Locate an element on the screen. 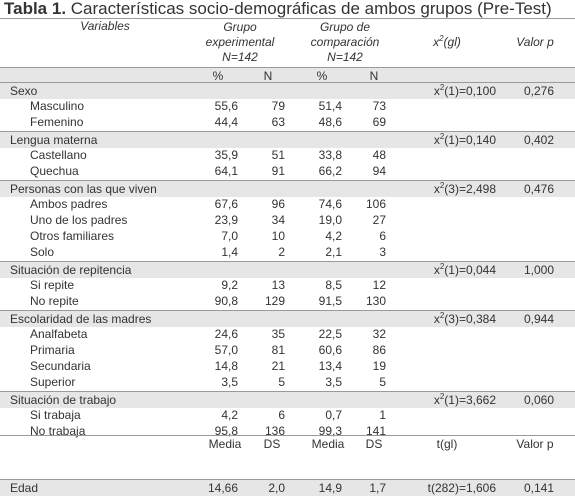 The height and width of the screenshot is (496, 575). section-stat: x2(1)=0,140 is located at coordinates (464, 140).